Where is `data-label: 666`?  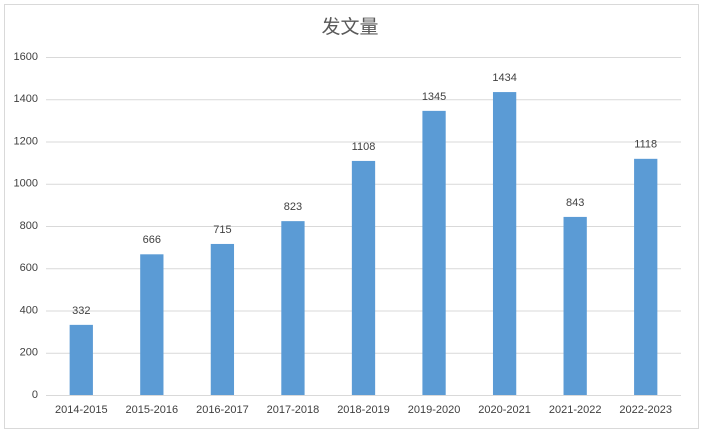 data-label: 666 is located at coordinates (152, 240).